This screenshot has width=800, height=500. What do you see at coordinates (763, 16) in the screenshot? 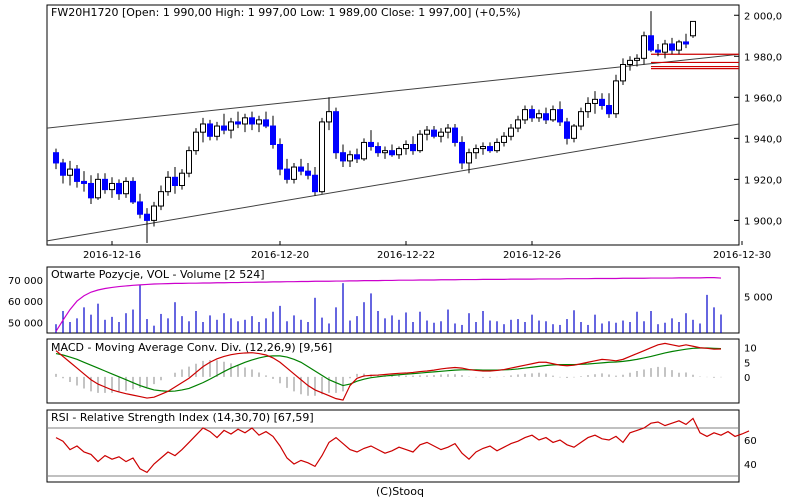
I see `price-ytick-label: 2 000,0` at bounding box center [763, 16].